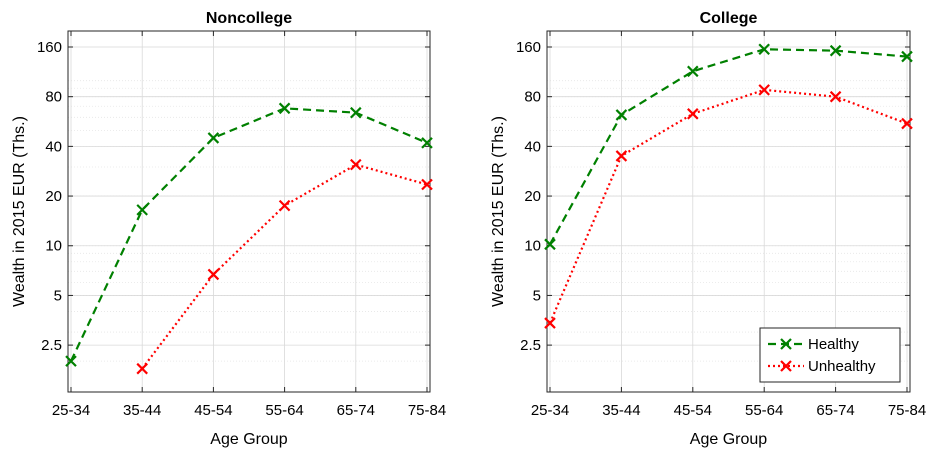 The width and height of the screenshot is (937, 450). Describe the element at coordinates (729, 18) in the screenshot. I see `chart-title: College` at that location.